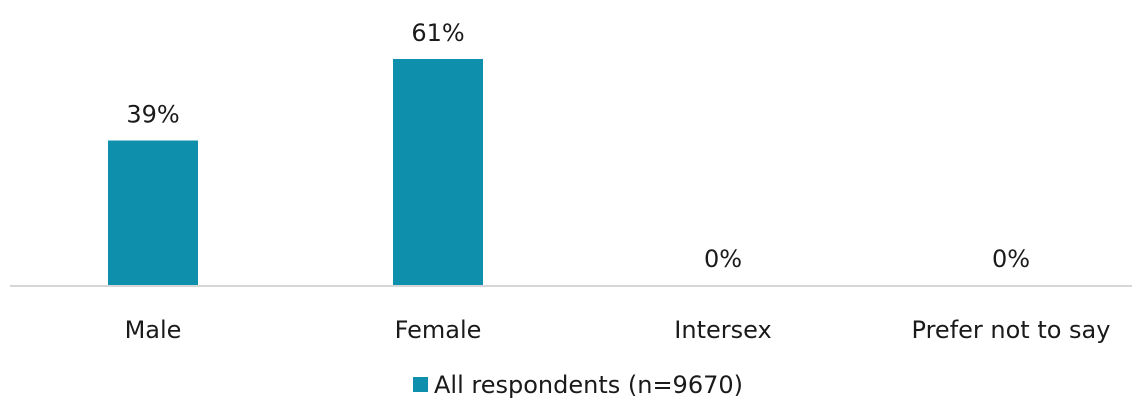  I want to click on legend-label: All respondents (n=9670), so click(588, 385).